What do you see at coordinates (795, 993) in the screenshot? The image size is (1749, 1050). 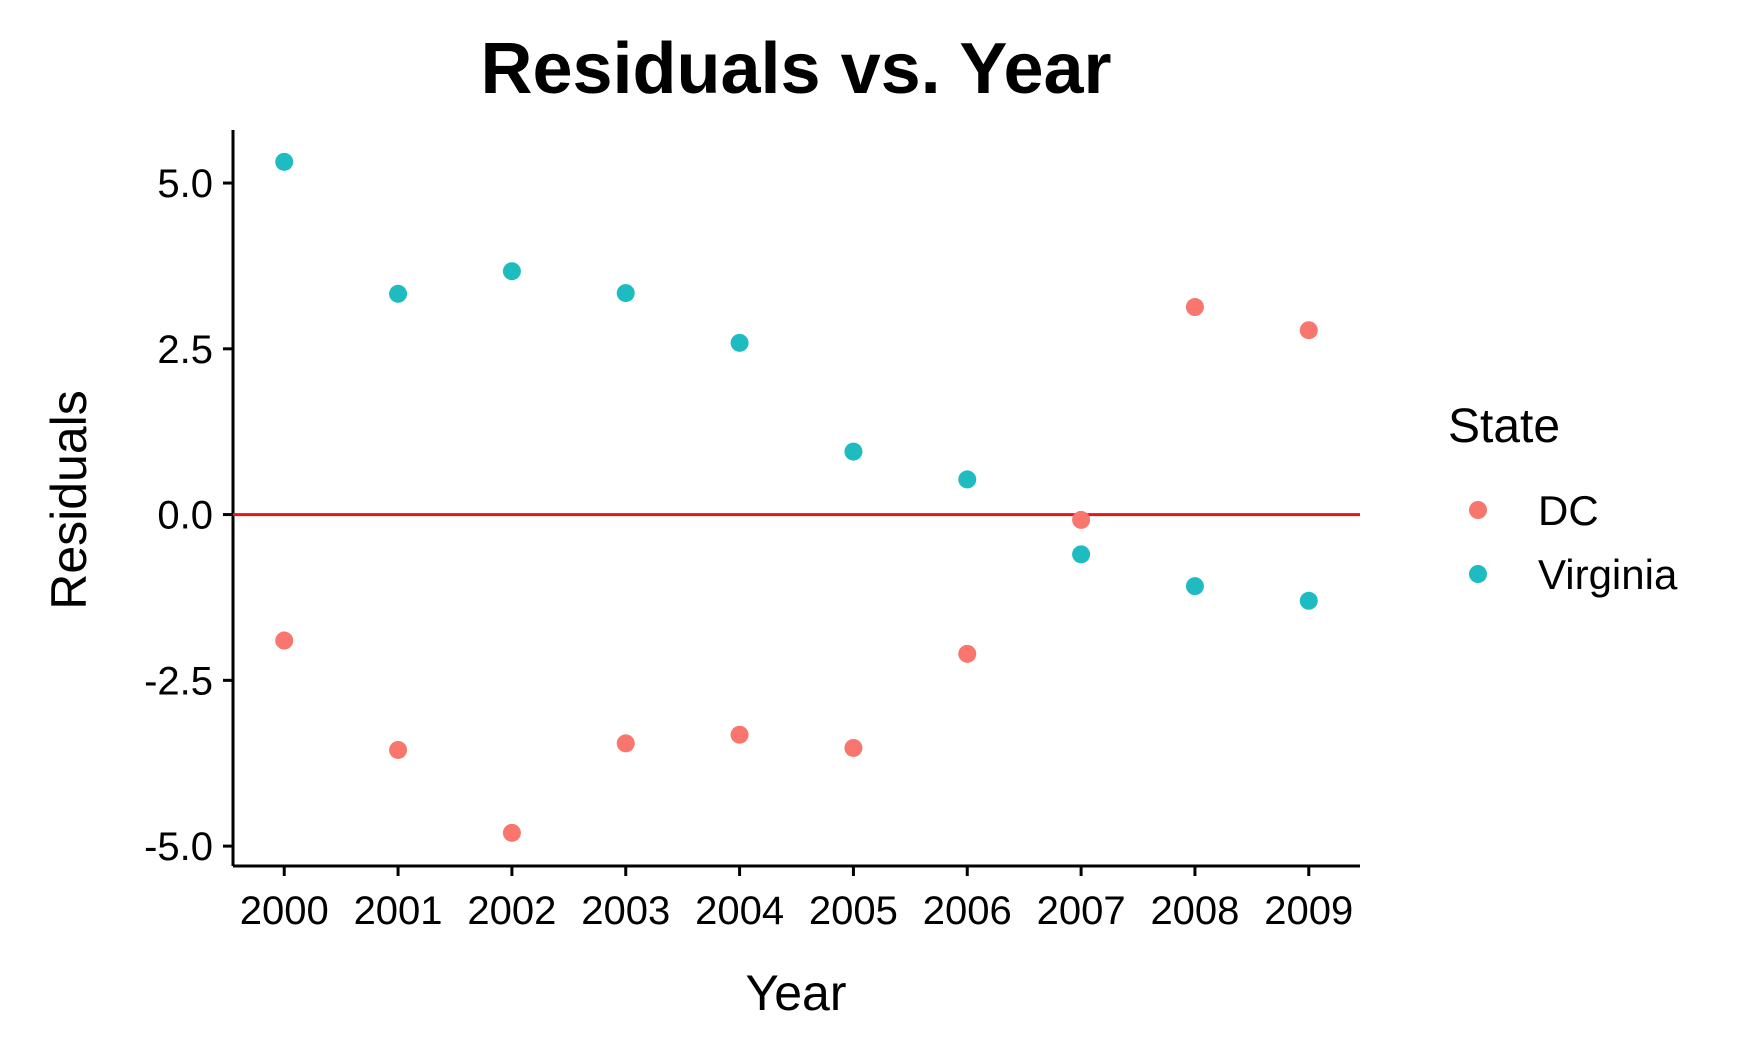 I see `x-axis-title: Year` at bounding box center [795, 993].